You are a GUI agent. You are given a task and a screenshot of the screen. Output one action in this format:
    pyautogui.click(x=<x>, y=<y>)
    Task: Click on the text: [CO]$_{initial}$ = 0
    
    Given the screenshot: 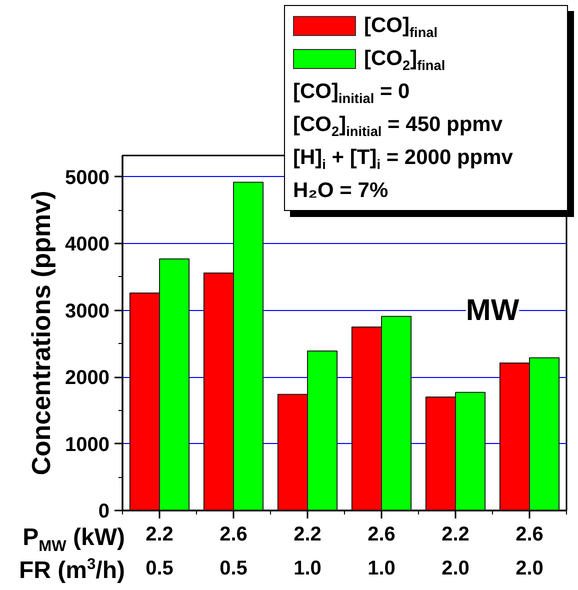 What is the action you would take?
    pyautogui.click(x=352, y=93)
    